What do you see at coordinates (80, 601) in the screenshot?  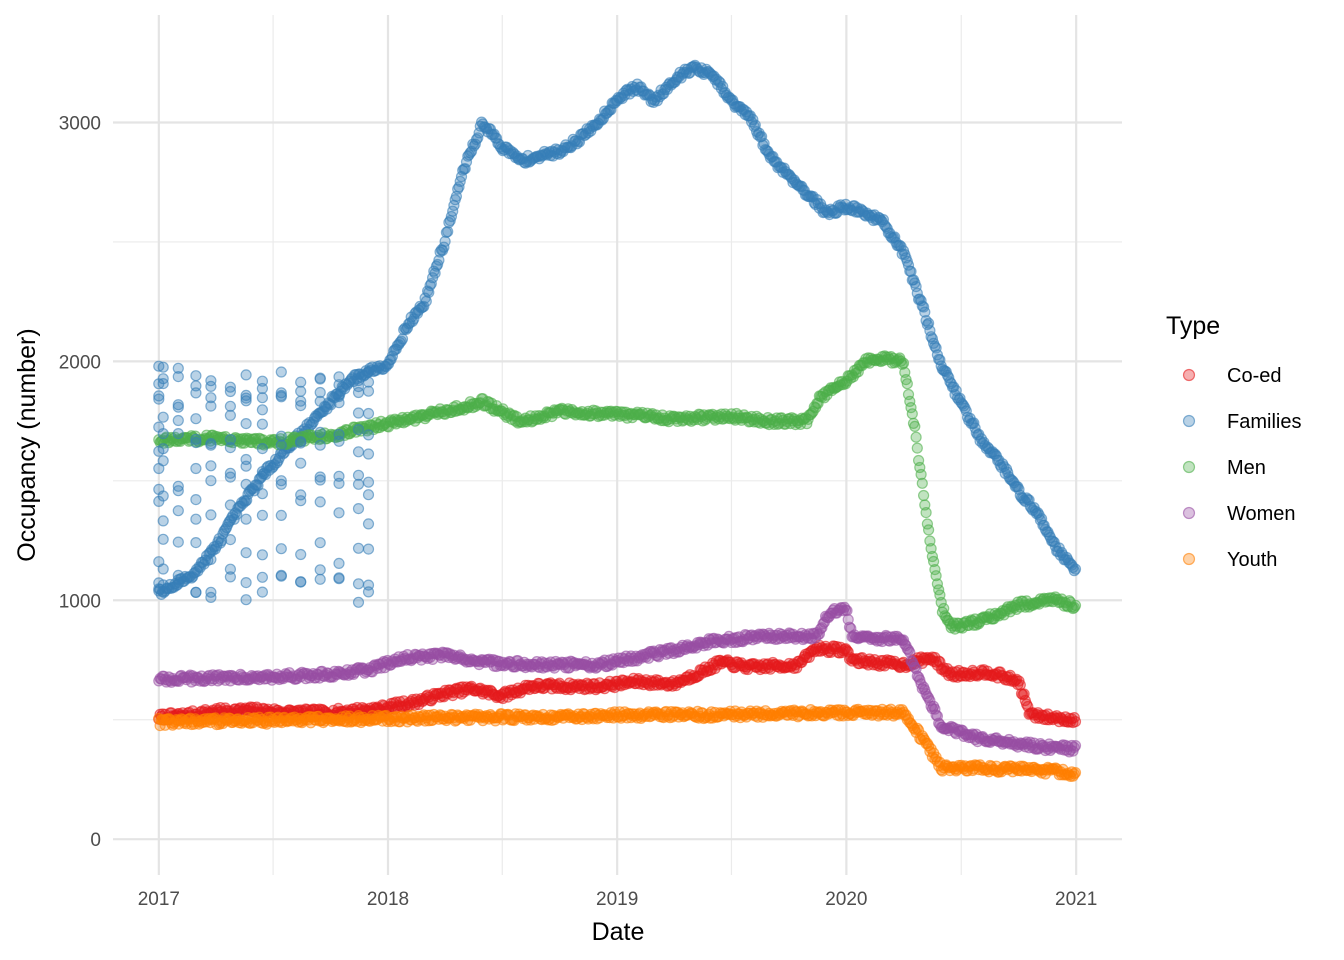 I see `y-tick-label: 1000` at bounding box center [80, 601].